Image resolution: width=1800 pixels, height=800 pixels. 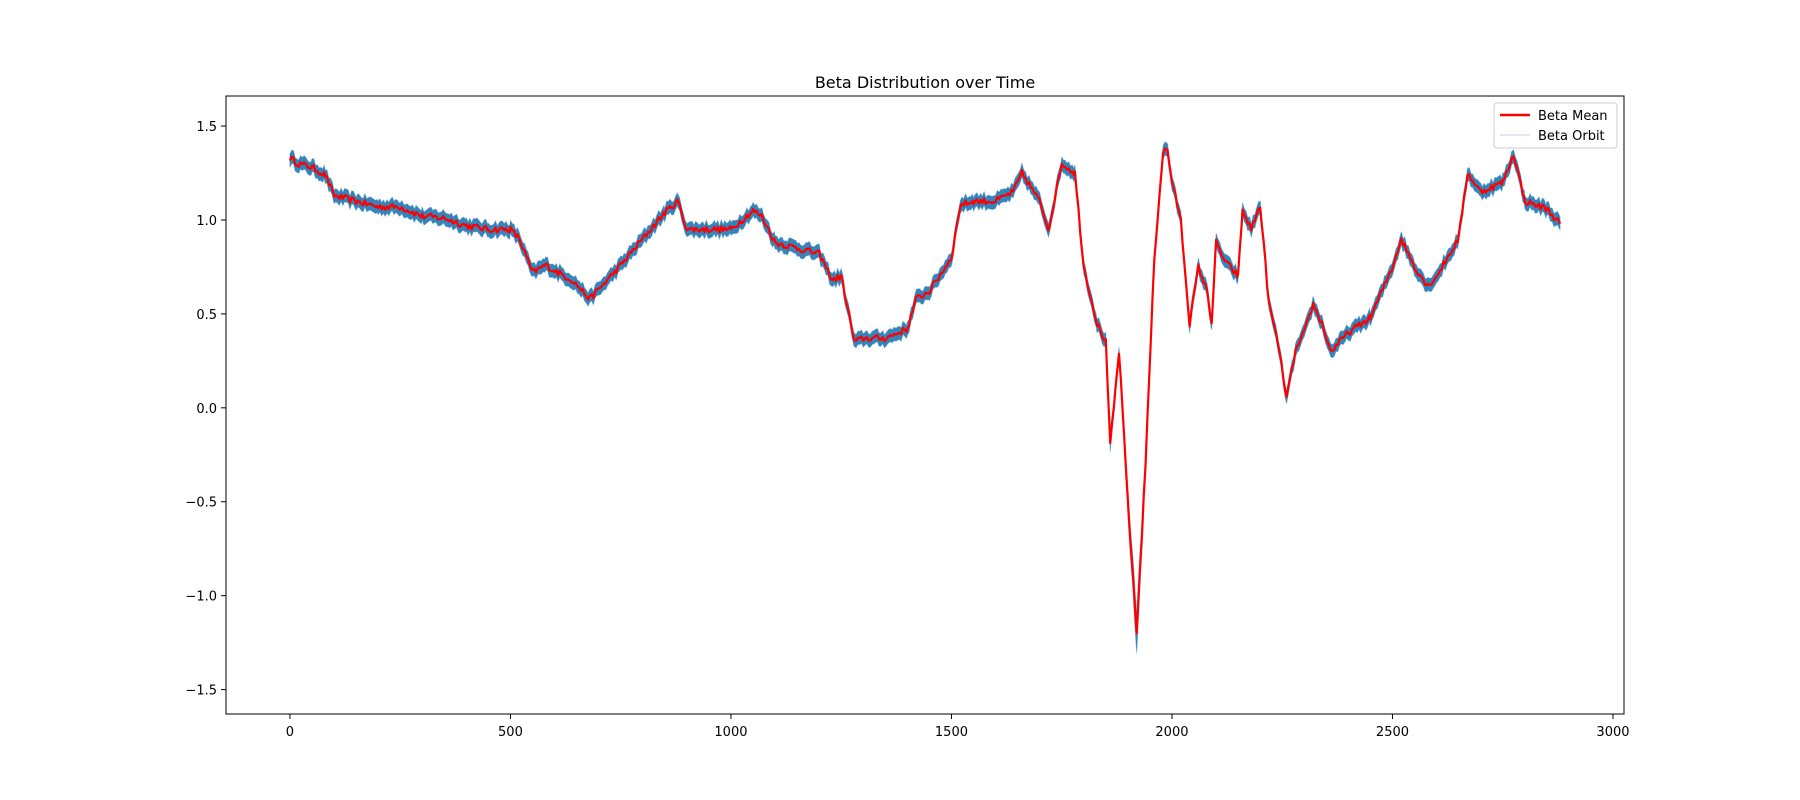 I want to click on x-tick-label: 0, so click(x=290, y=732).